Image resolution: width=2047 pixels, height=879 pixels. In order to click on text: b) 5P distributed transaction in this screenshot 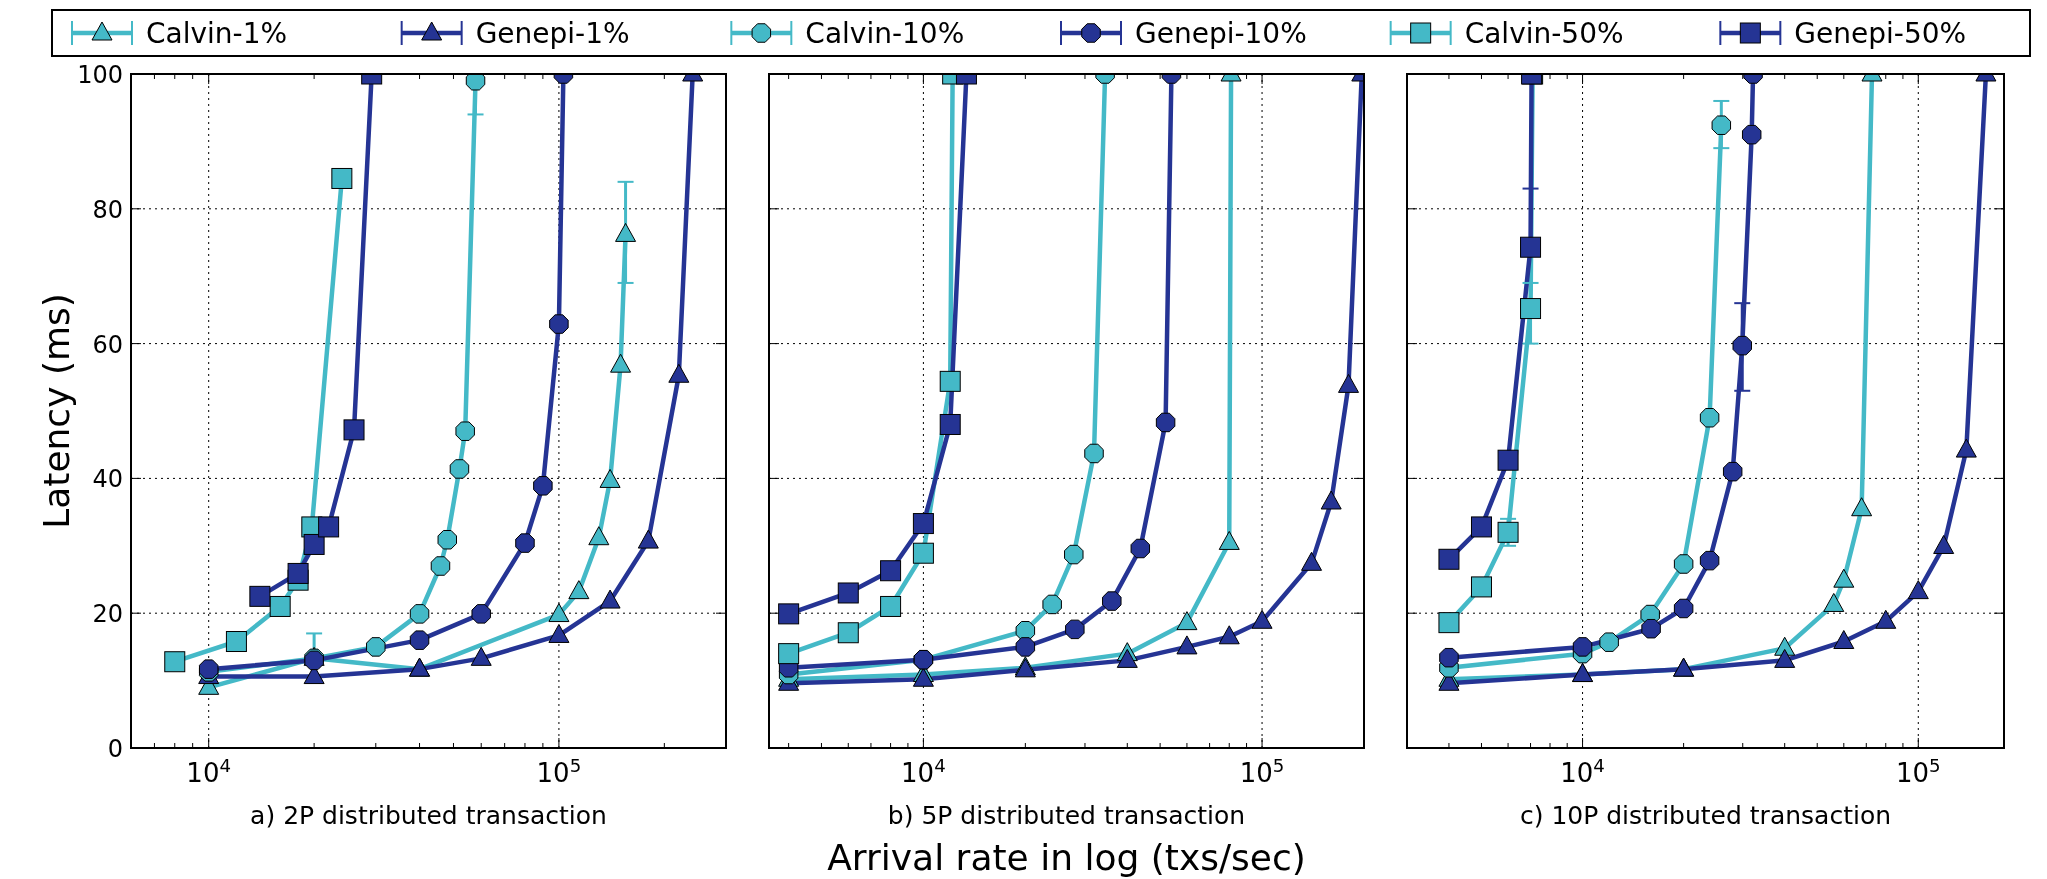, I will do `click(1066, 815)`.